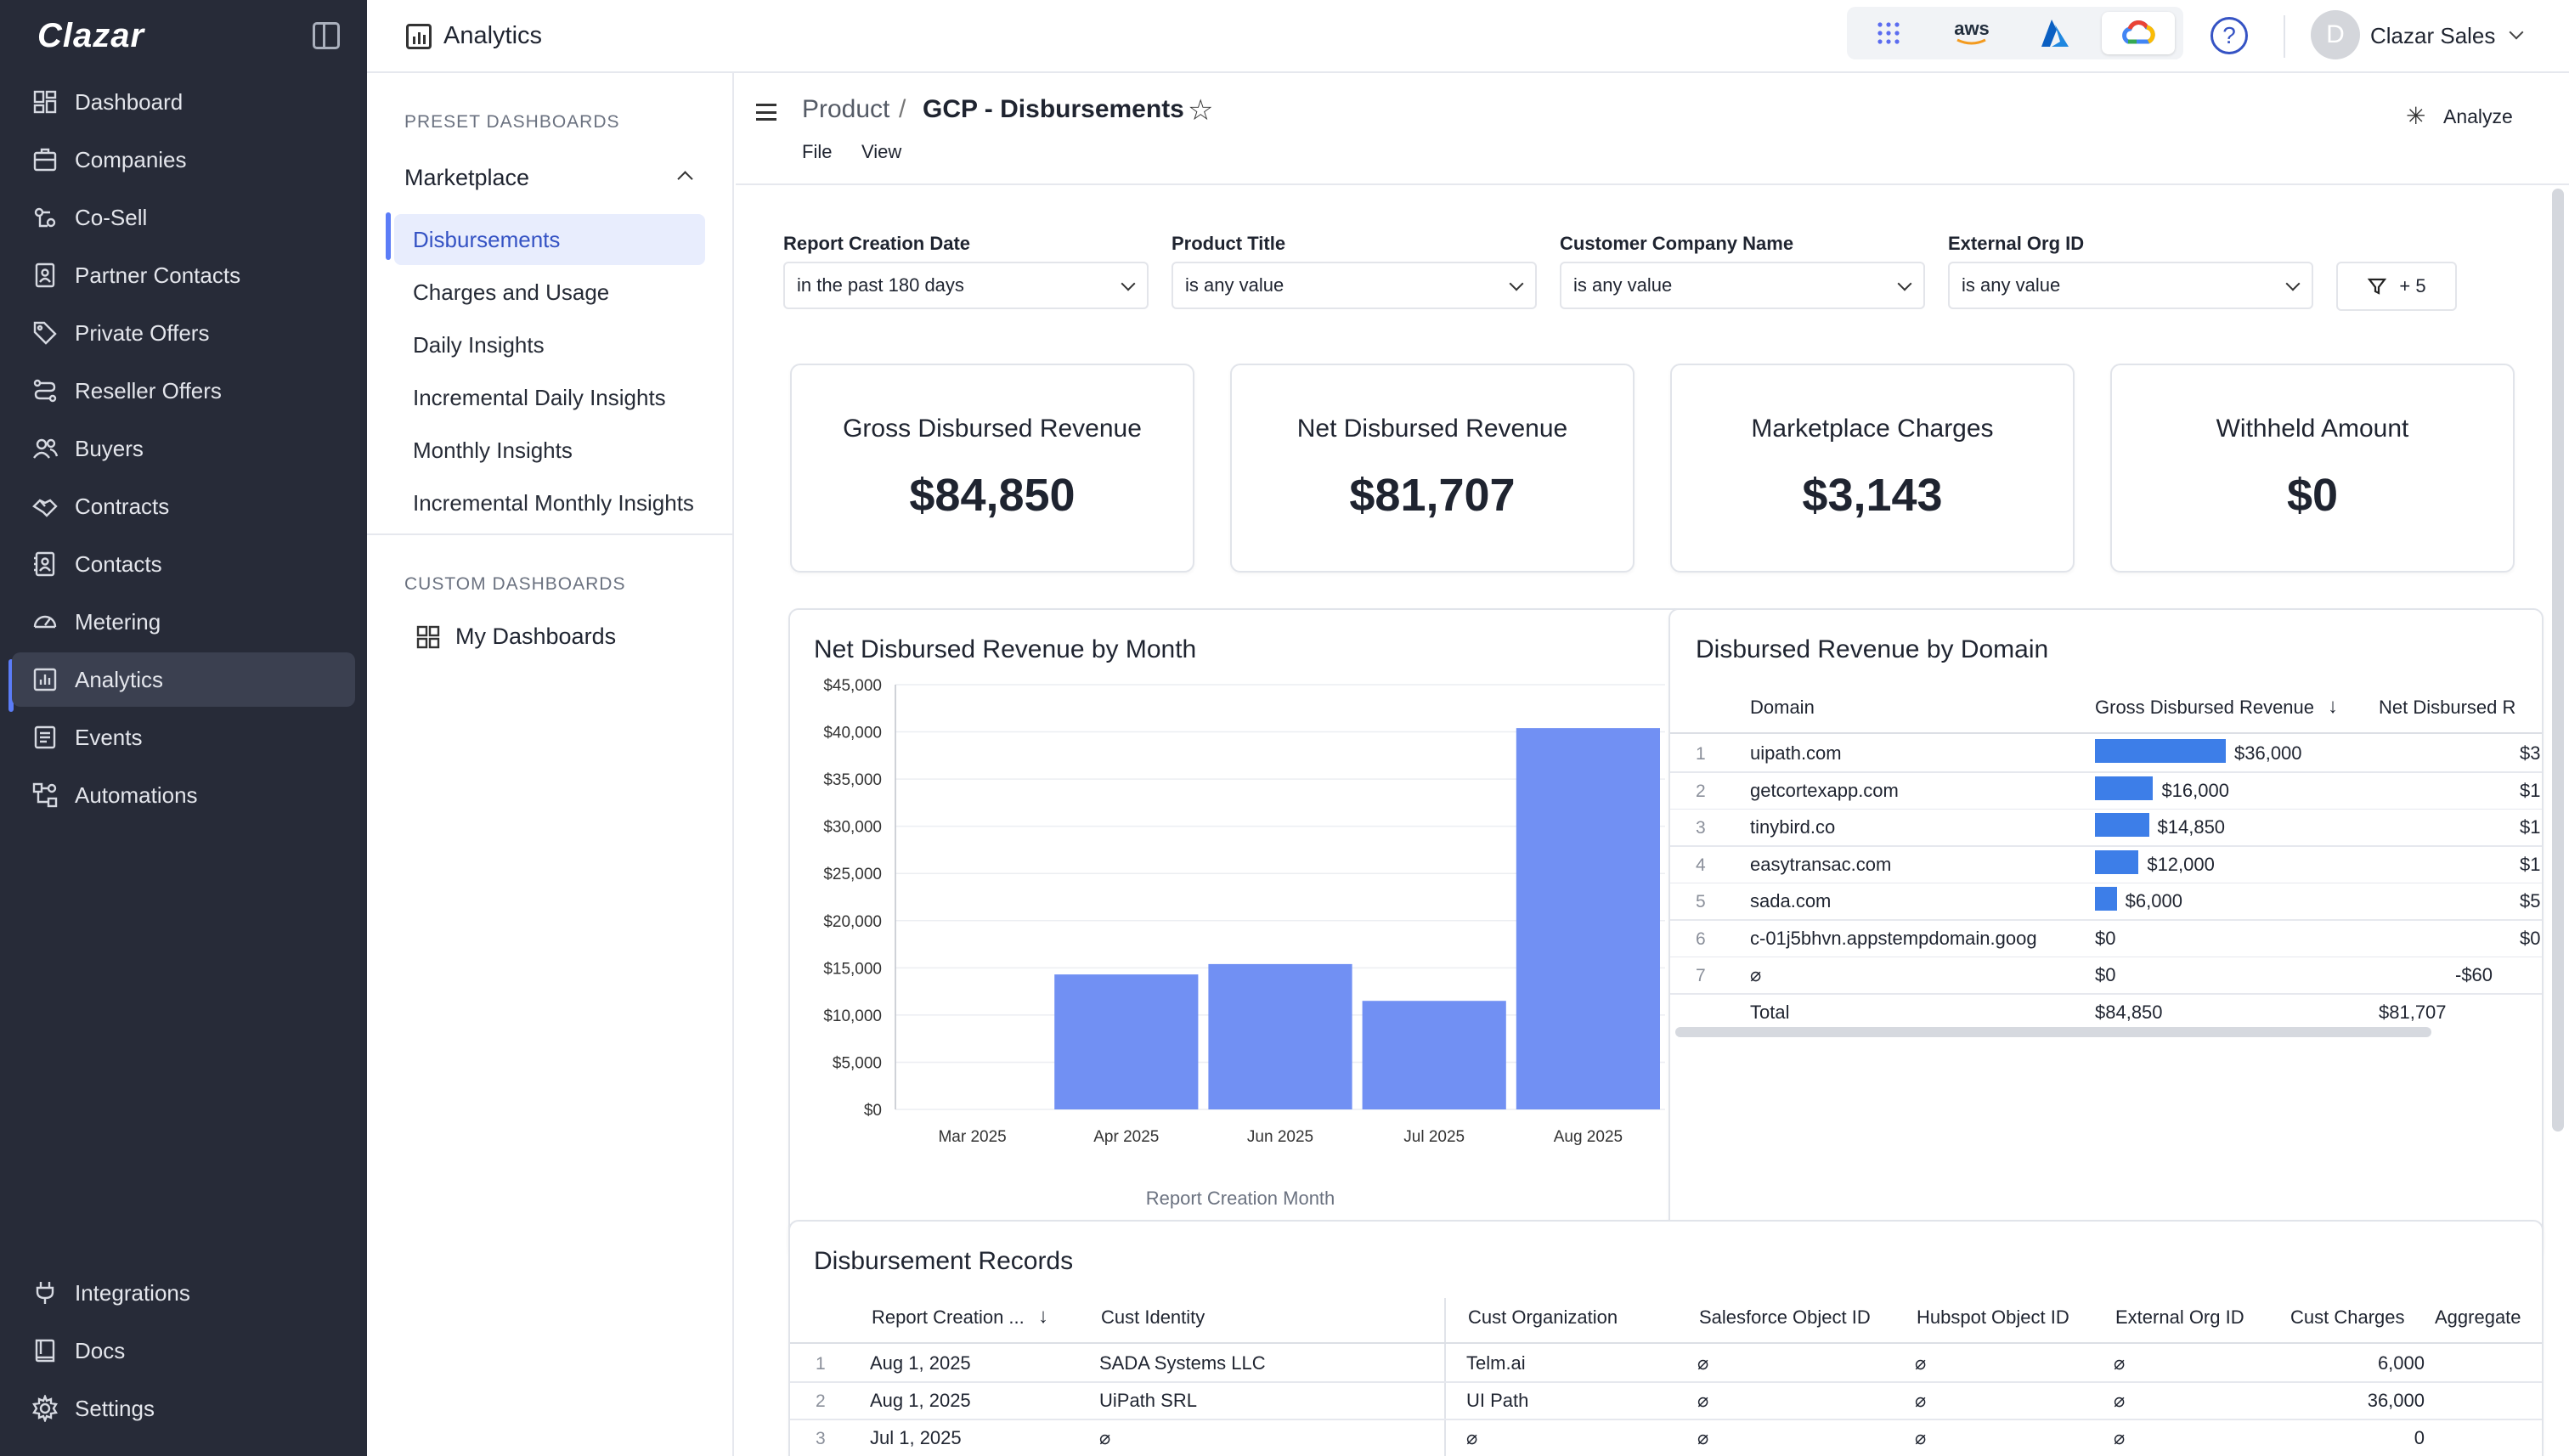 This screenshot has width=2569, height=1456. Describe the element at coordinates (1889, 33) in the screenshot. I see `apps-grid-icon` at that location.